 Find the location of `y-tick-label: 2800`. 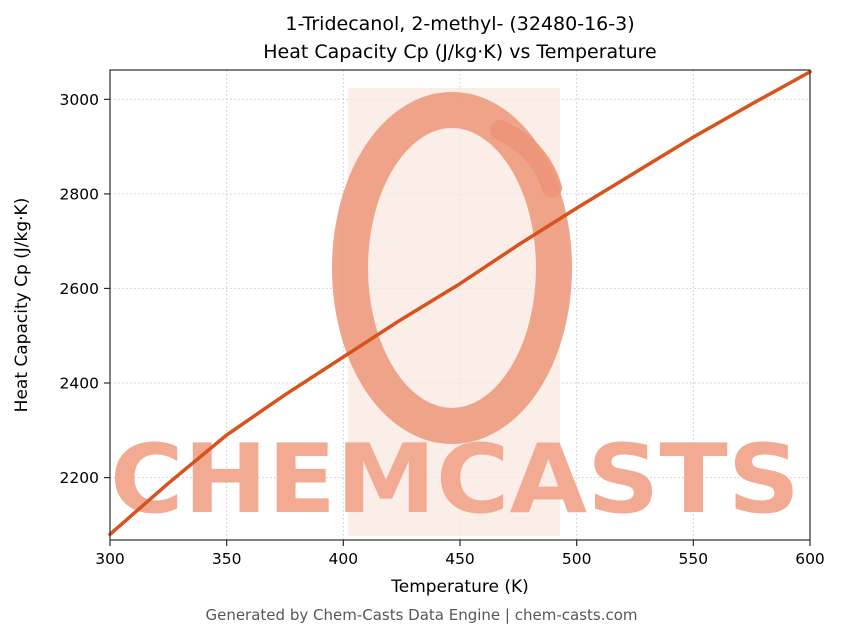

y-tick-label: 2800 is located at coordinates (79, 194).